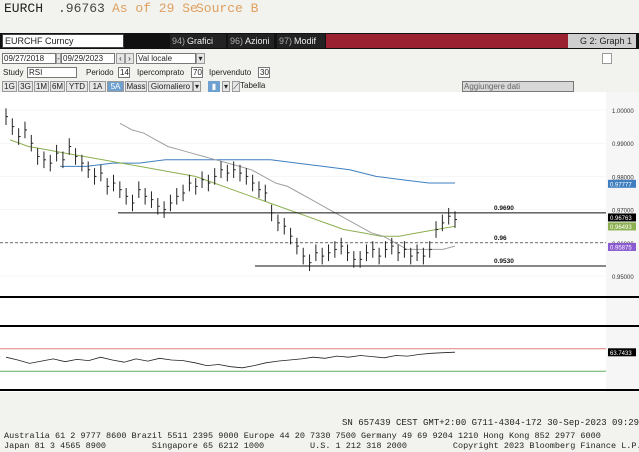 This screenshot has height=452, width=639. What do you see at coordinates (623, 178) in the screenshot?
I see `price-tick-label: 0.98000` at bounding box center [623, 178].